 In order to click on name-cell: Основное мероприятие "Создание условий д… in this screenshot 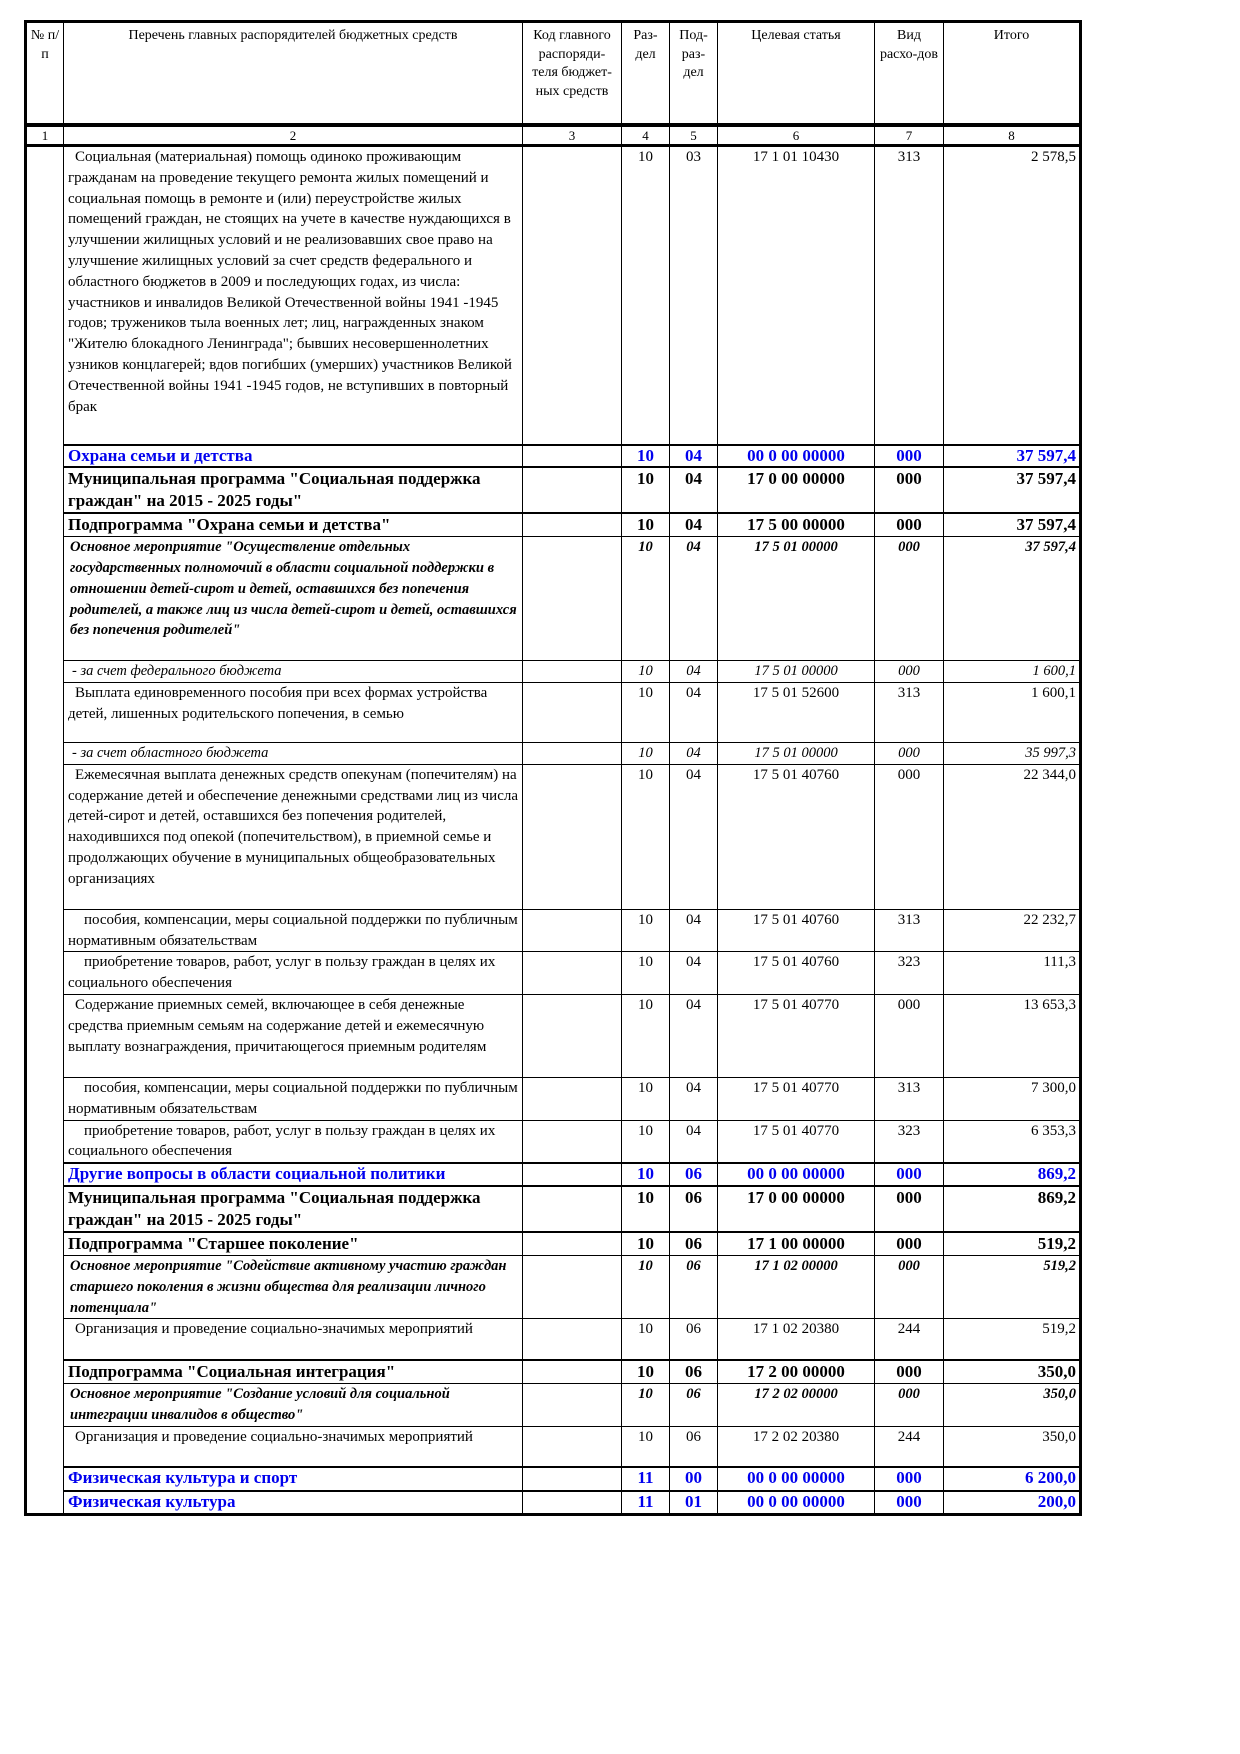, I will do `click(293, 1404)`.